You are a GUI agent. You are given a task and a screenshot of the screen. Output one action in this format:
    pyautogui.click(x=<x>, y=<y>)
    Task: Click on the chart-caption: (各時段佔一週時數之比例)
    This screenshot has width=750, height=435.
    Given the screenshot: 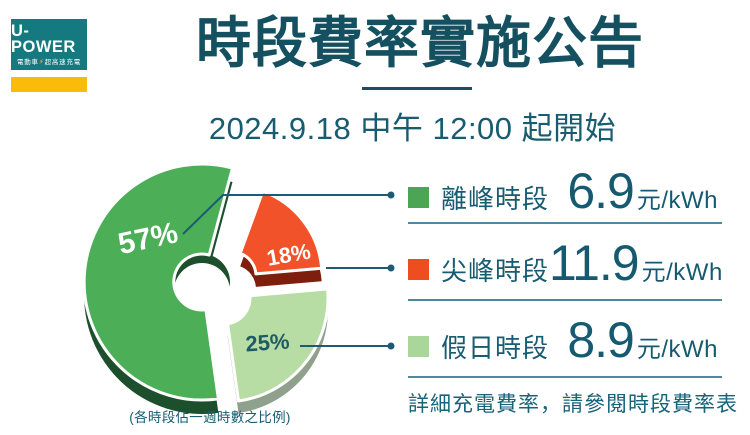 What is the action you would take?
    pyautogui.click(x=210, y=417)
    